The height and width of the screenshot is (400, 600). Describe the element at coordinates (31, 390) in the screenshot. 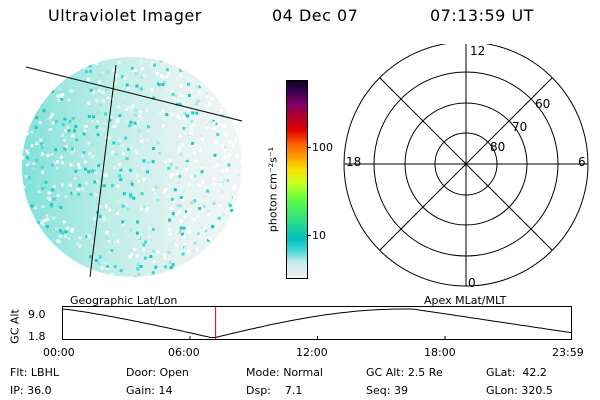

I see `info-ip: IP: 36.0` at that location.